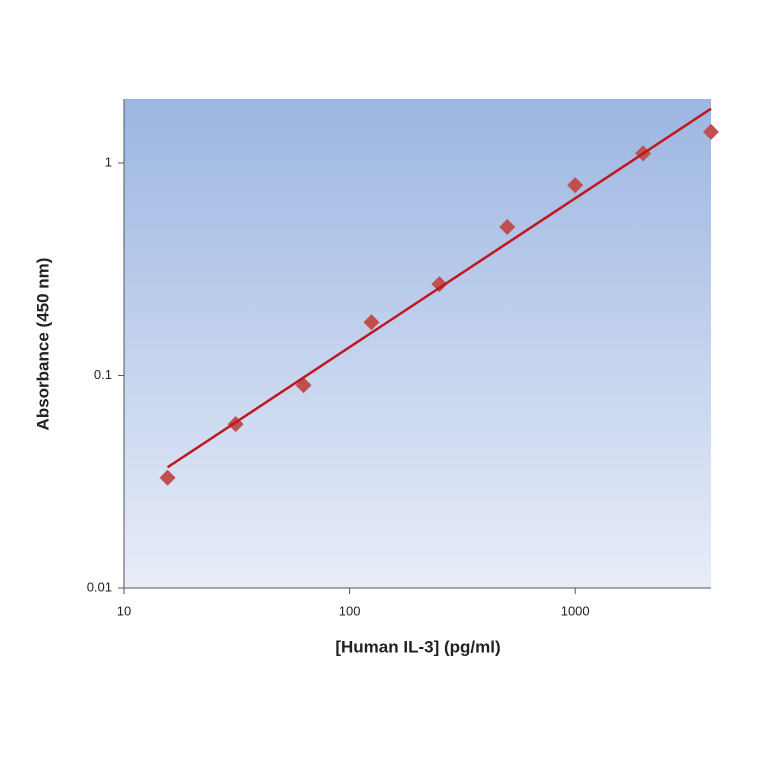  Describe the element at coordinates (108, 161) in the screenshot. I see `y-tick-label: 1` at that location.